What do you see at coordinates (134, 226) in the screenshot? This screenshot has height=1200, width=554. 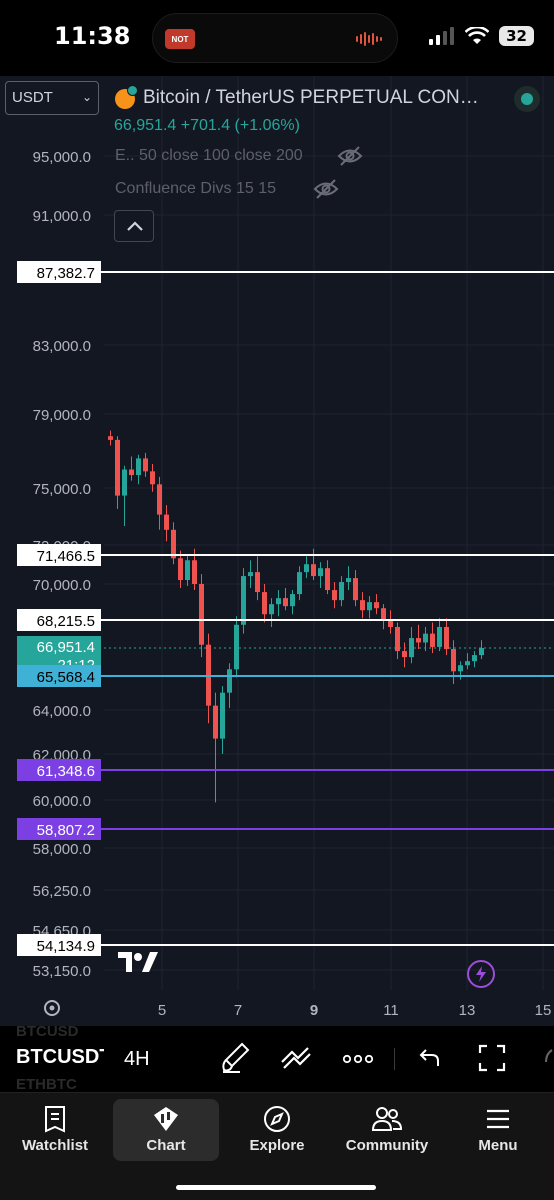 I see `collapse-indicators-button` at bounding box center [134, 226].